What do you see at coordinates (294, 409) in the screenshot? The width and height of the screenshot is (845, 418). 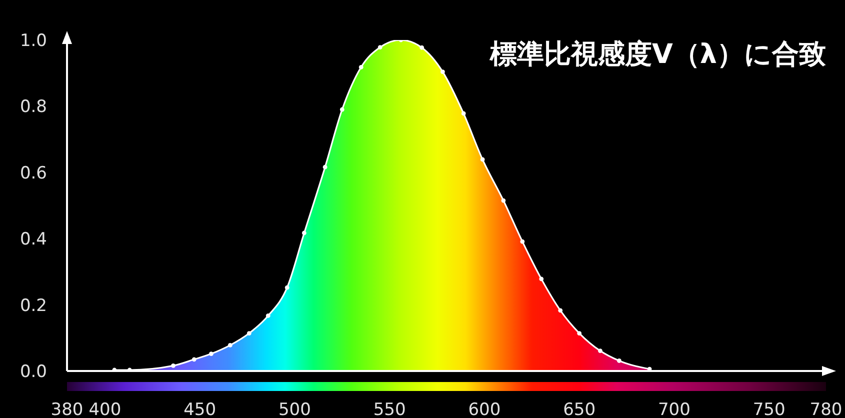 I see `x-tick-label: 500` at bounding box center [294, 409].